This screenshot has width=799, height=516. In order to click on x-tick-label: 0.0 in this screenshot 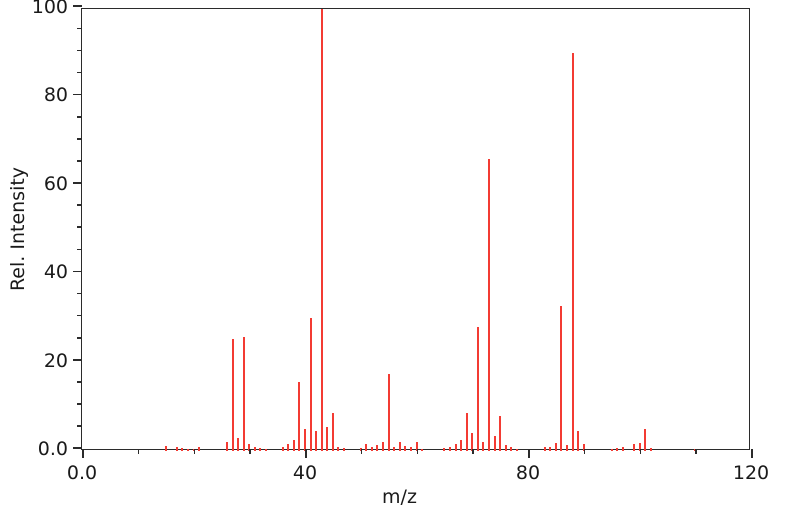, I will do `click(82, 473)`.